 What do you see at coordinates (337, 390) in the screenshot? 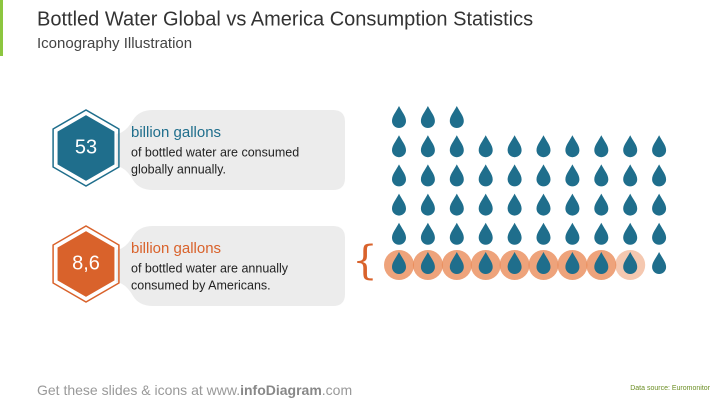
I see `footer-suffix: .com` at bounding box center [337, 390].